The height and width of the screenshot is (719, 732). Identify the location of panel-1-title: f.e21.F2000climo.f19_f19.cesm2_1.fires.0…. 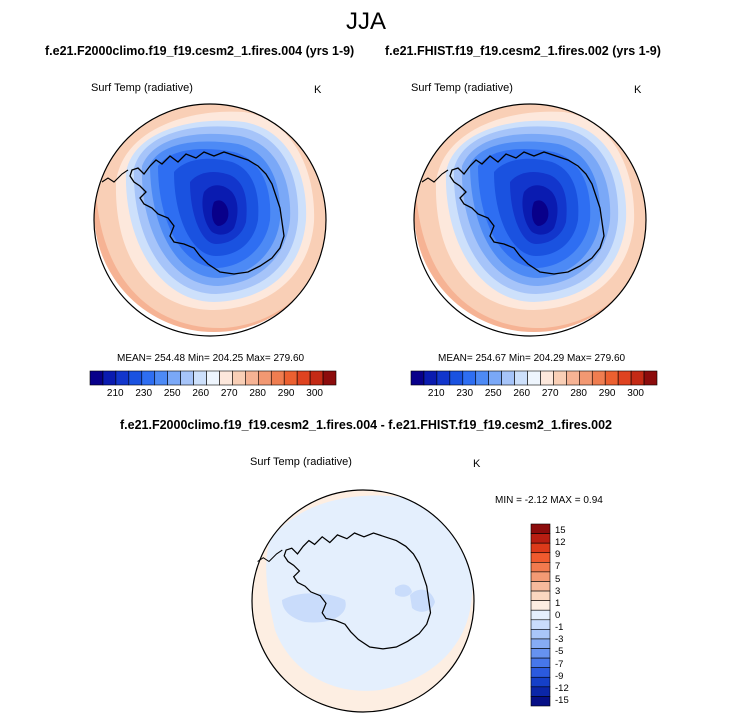
(200, 51).